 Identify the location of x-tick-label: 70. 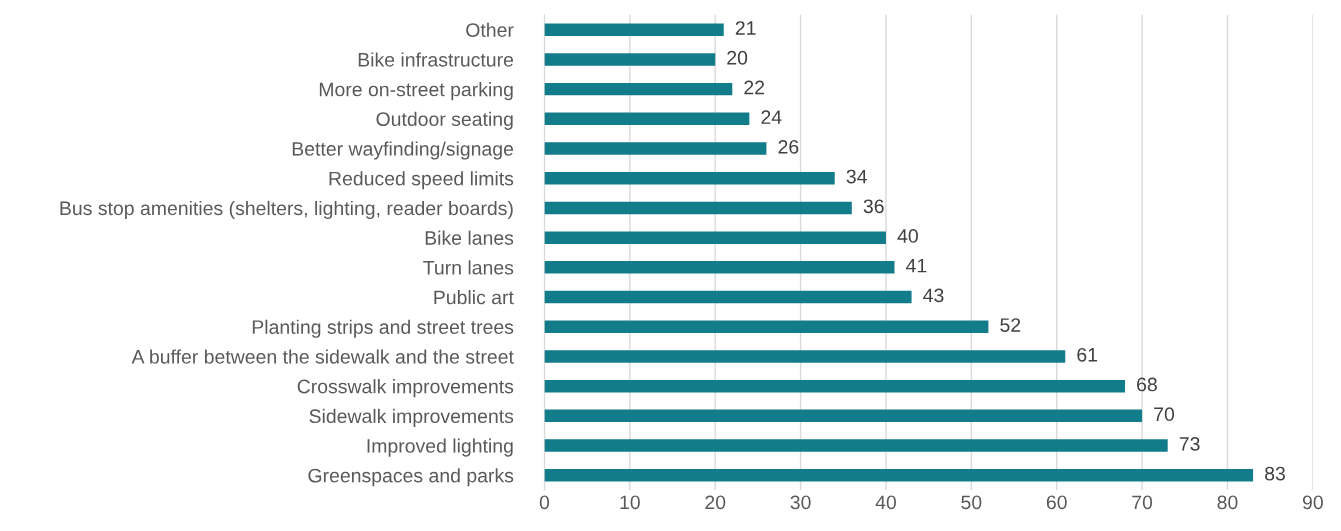
(1142, 502).